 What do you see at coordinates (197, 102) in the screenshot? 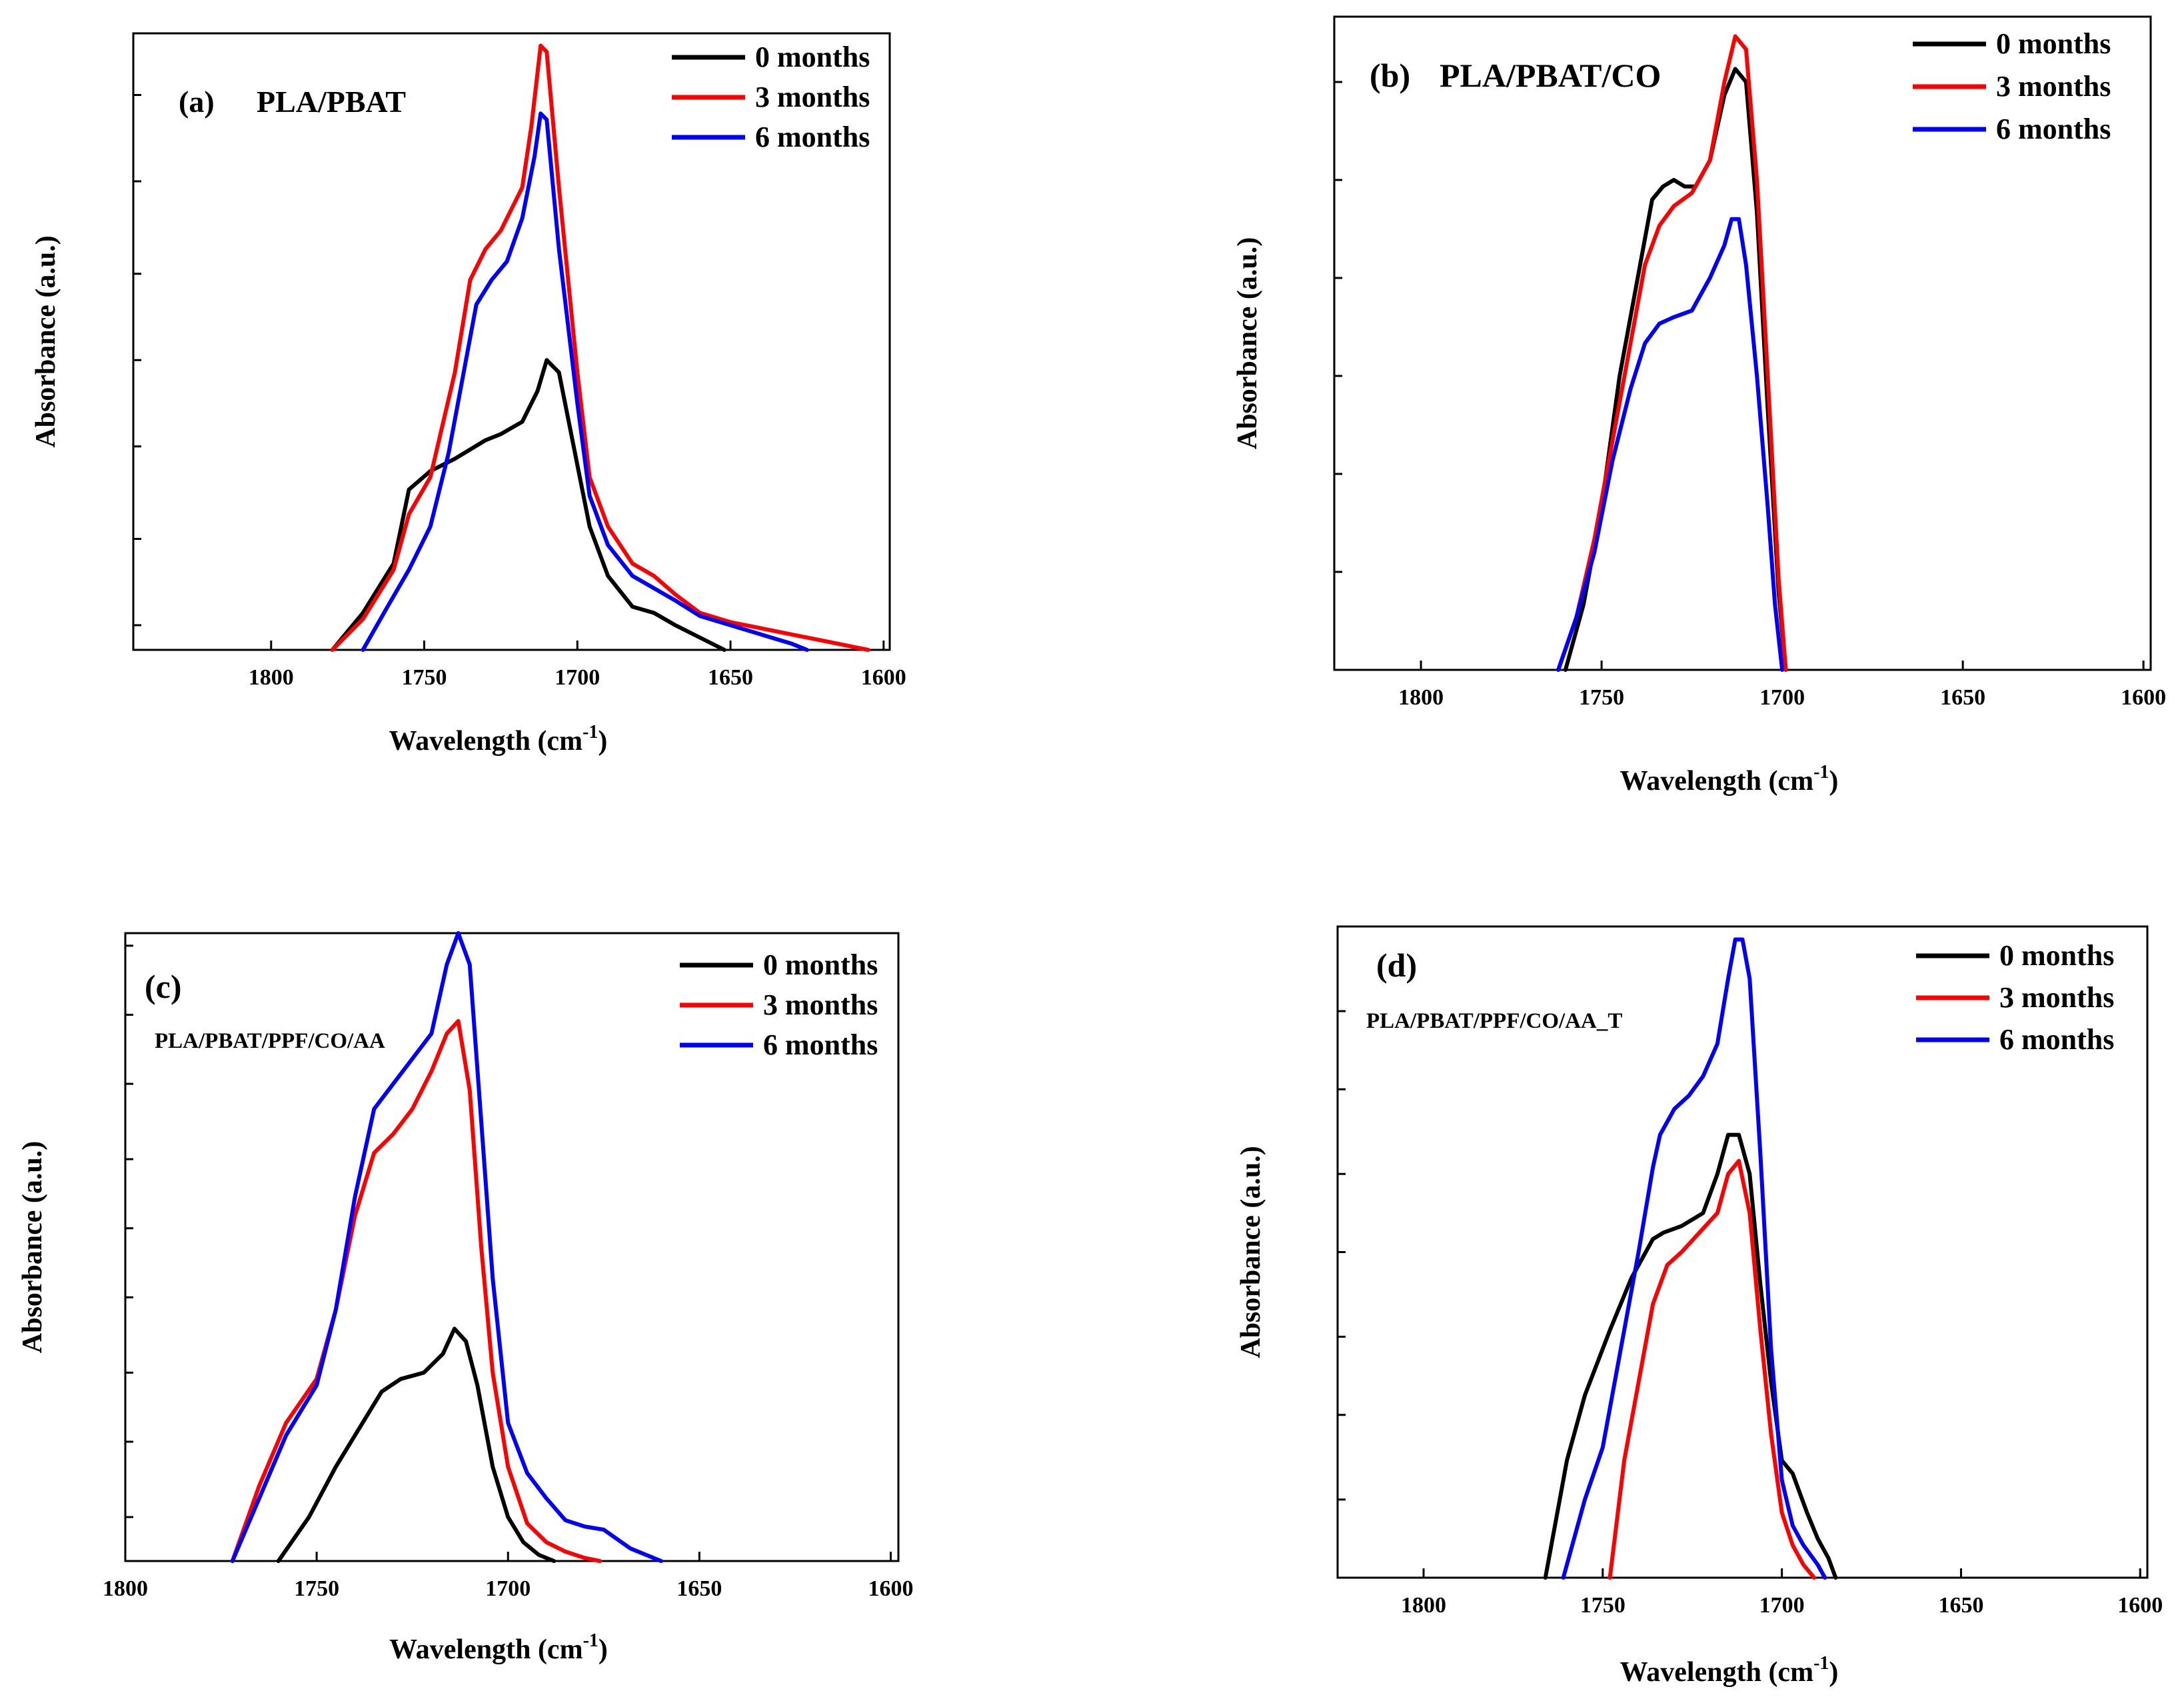
I see `panel-label: (a)` at bounding box center [197, 102].